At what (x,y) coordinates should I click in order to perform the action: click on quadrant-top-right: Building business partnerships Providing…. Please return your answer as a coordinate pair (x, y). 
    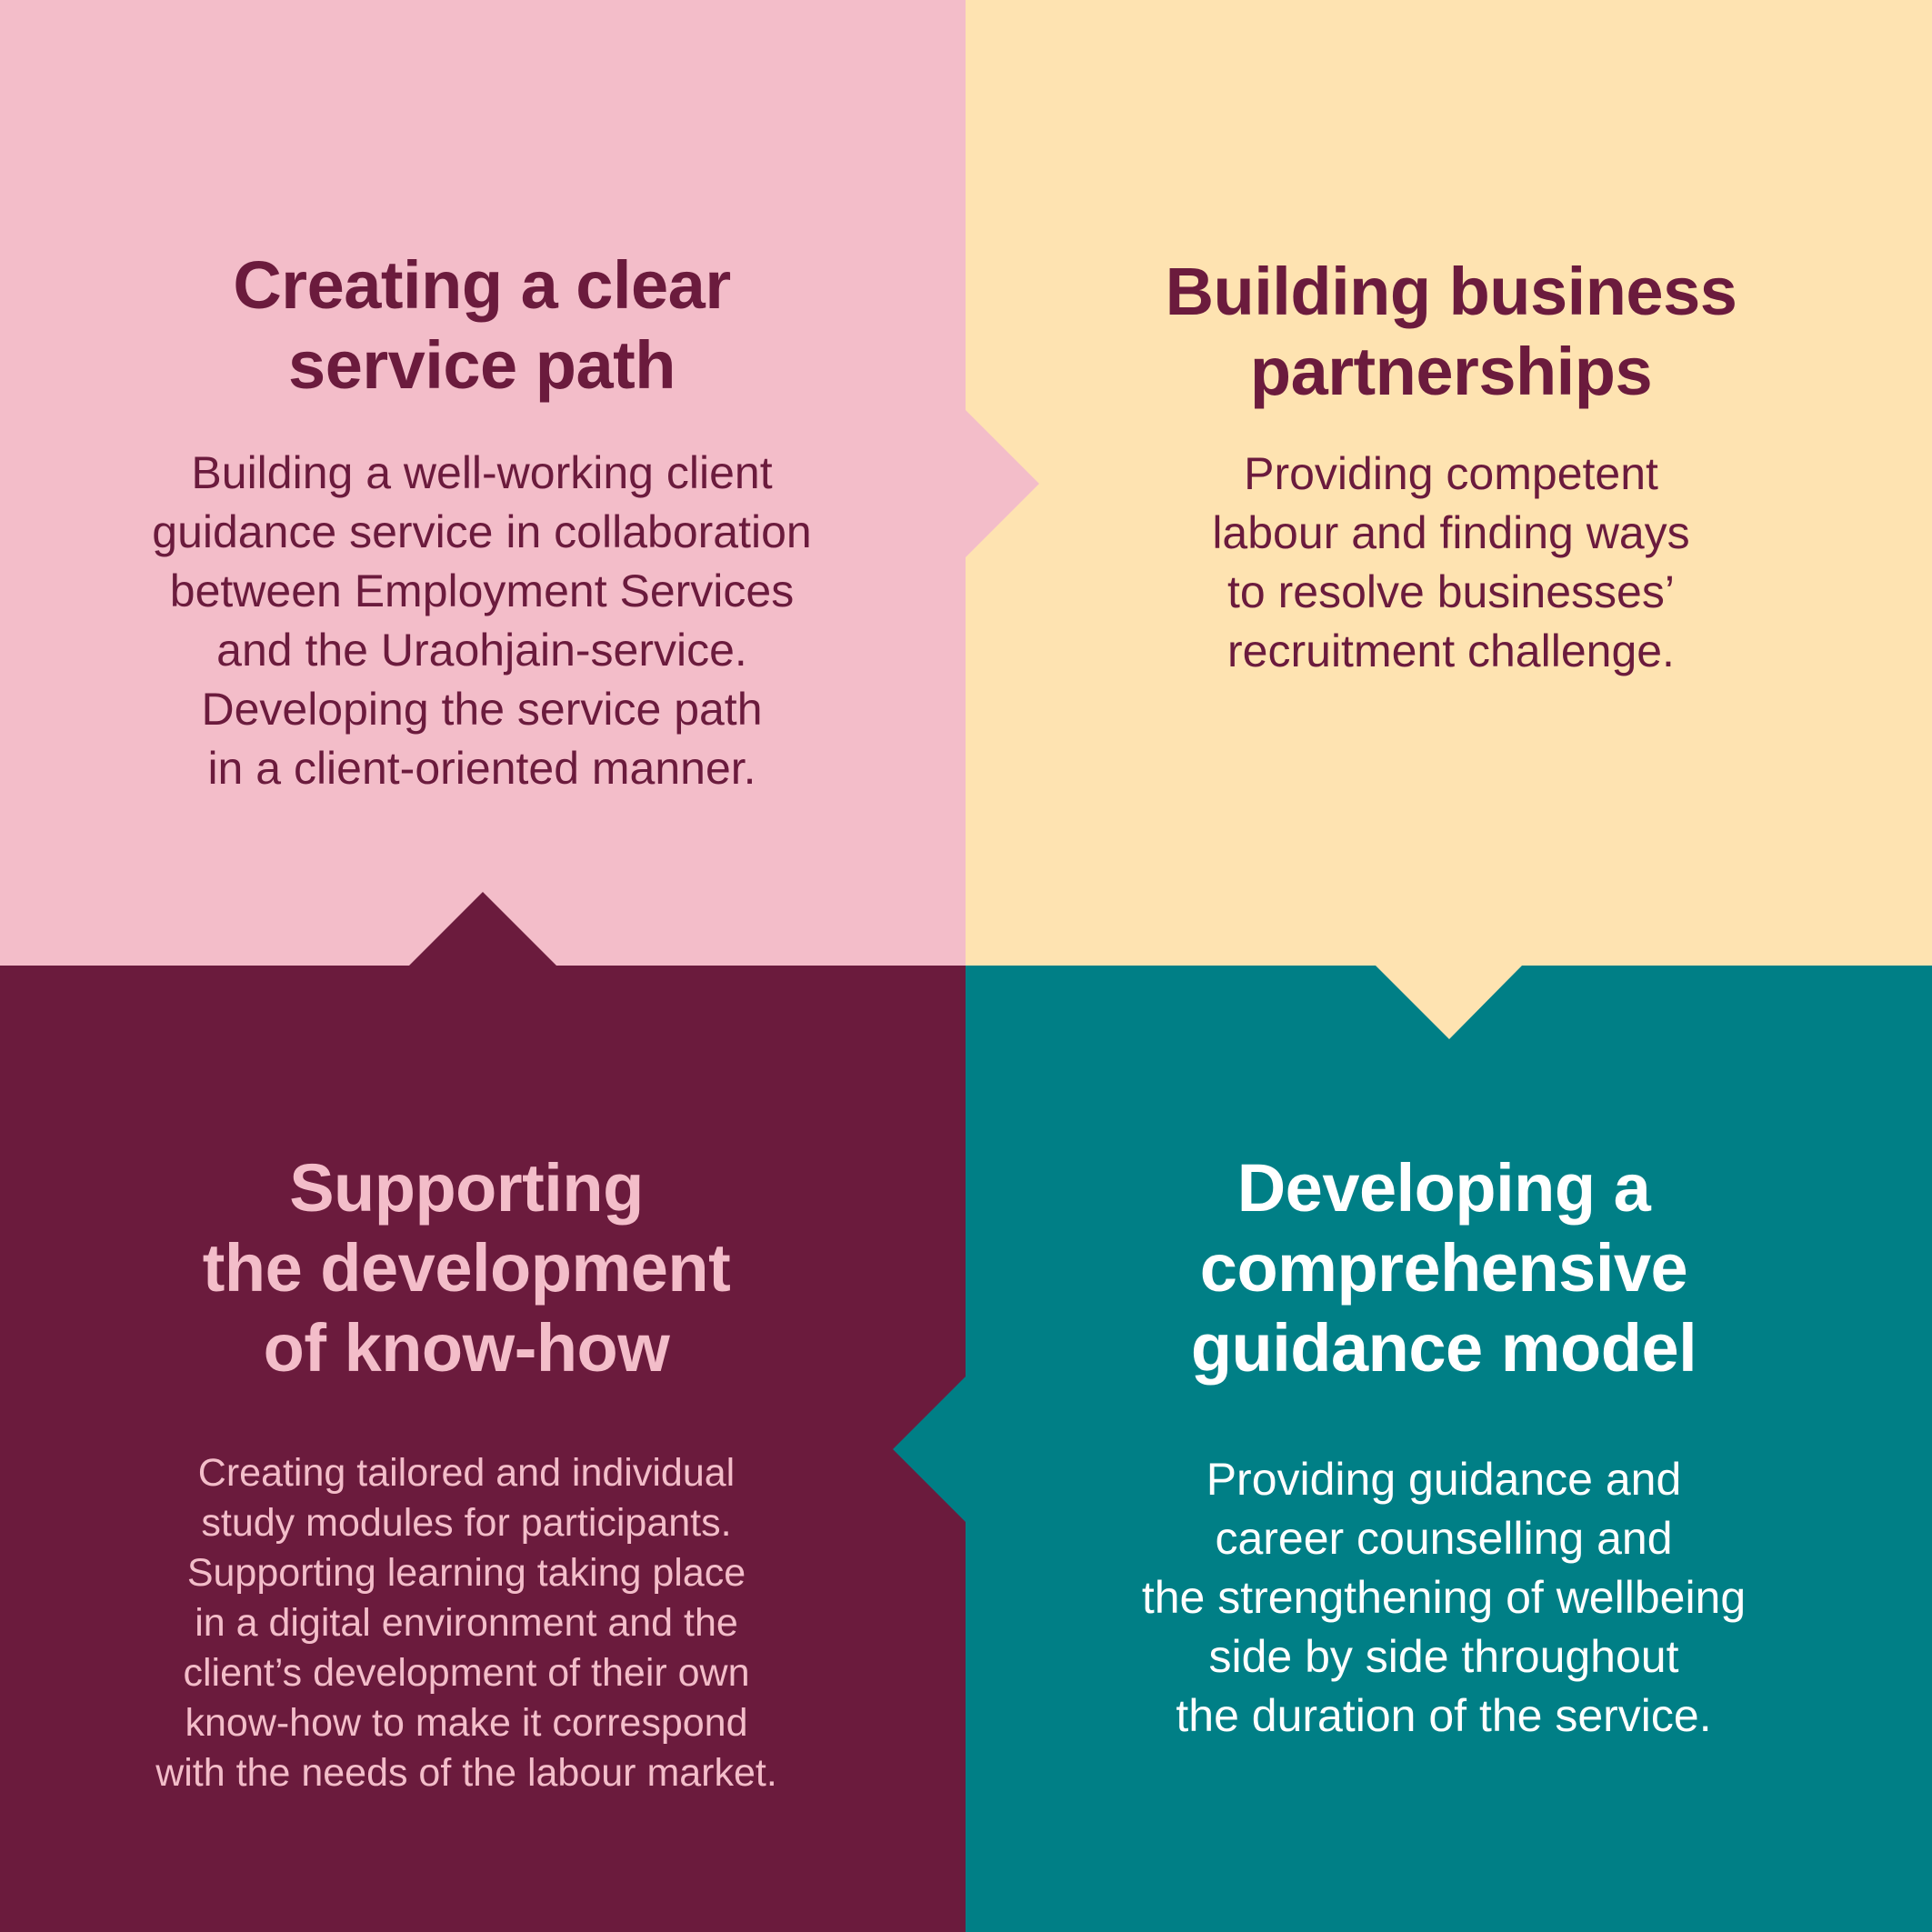
    Looking at the image, I should click on (1451, 466).